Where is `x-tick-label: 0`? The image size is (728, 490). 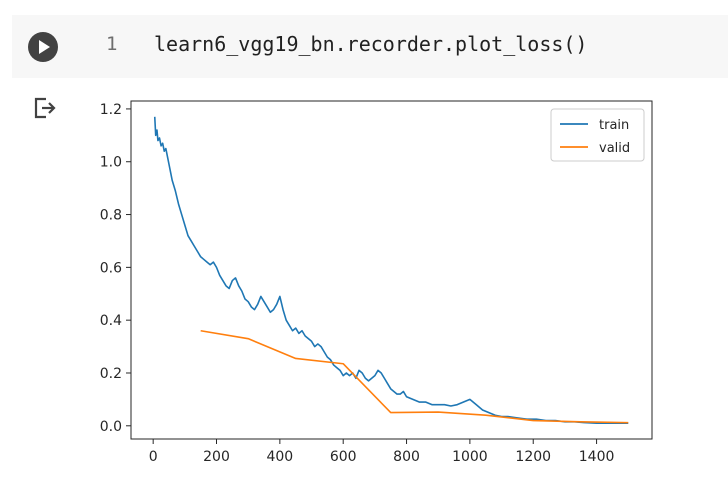 x-tick-label: 0 is located at coordinates (153, 457).